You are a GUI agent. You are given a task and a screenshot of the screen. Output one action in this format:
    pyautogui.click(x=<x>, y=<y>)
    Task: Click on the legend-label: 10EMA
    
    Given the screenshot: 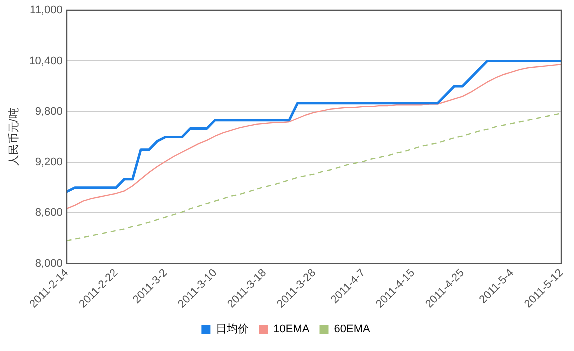 What is the action you would take?
    pyautogui.click(x=292, y=330)
    